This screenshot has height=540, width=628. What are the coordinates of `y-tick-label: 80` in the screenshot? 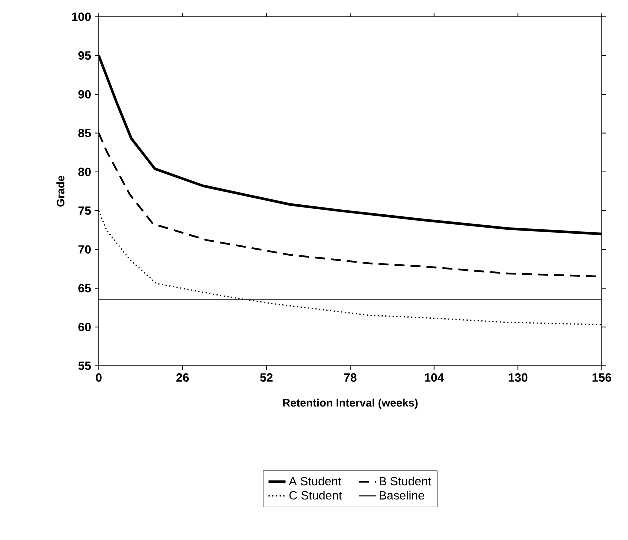 It's located at (84, 172).